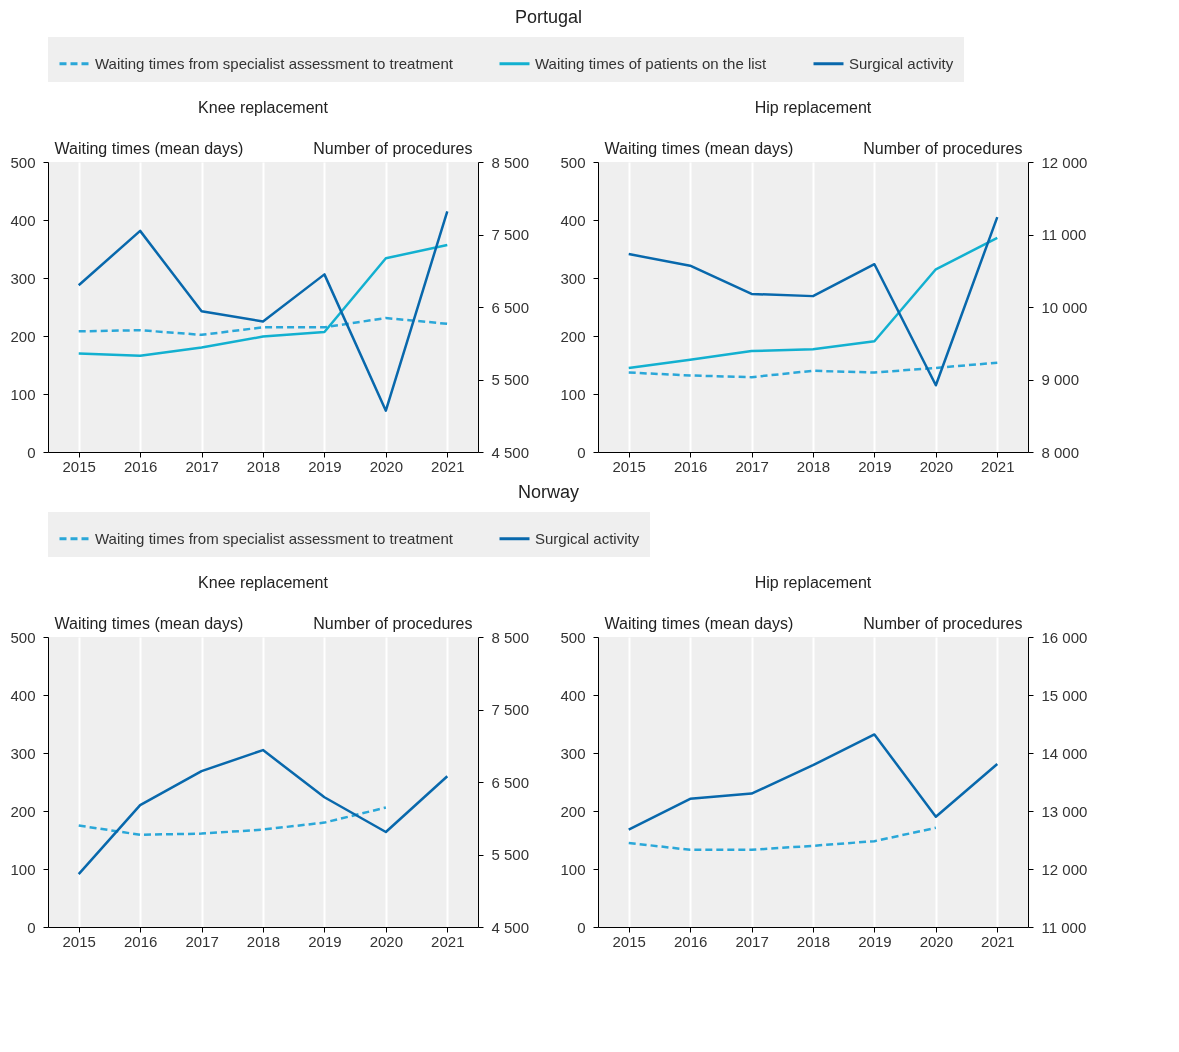  Describe the element at coordinates (1060, 452) in the screenshot. I see `y2-tick-label: 8 000` at that location.